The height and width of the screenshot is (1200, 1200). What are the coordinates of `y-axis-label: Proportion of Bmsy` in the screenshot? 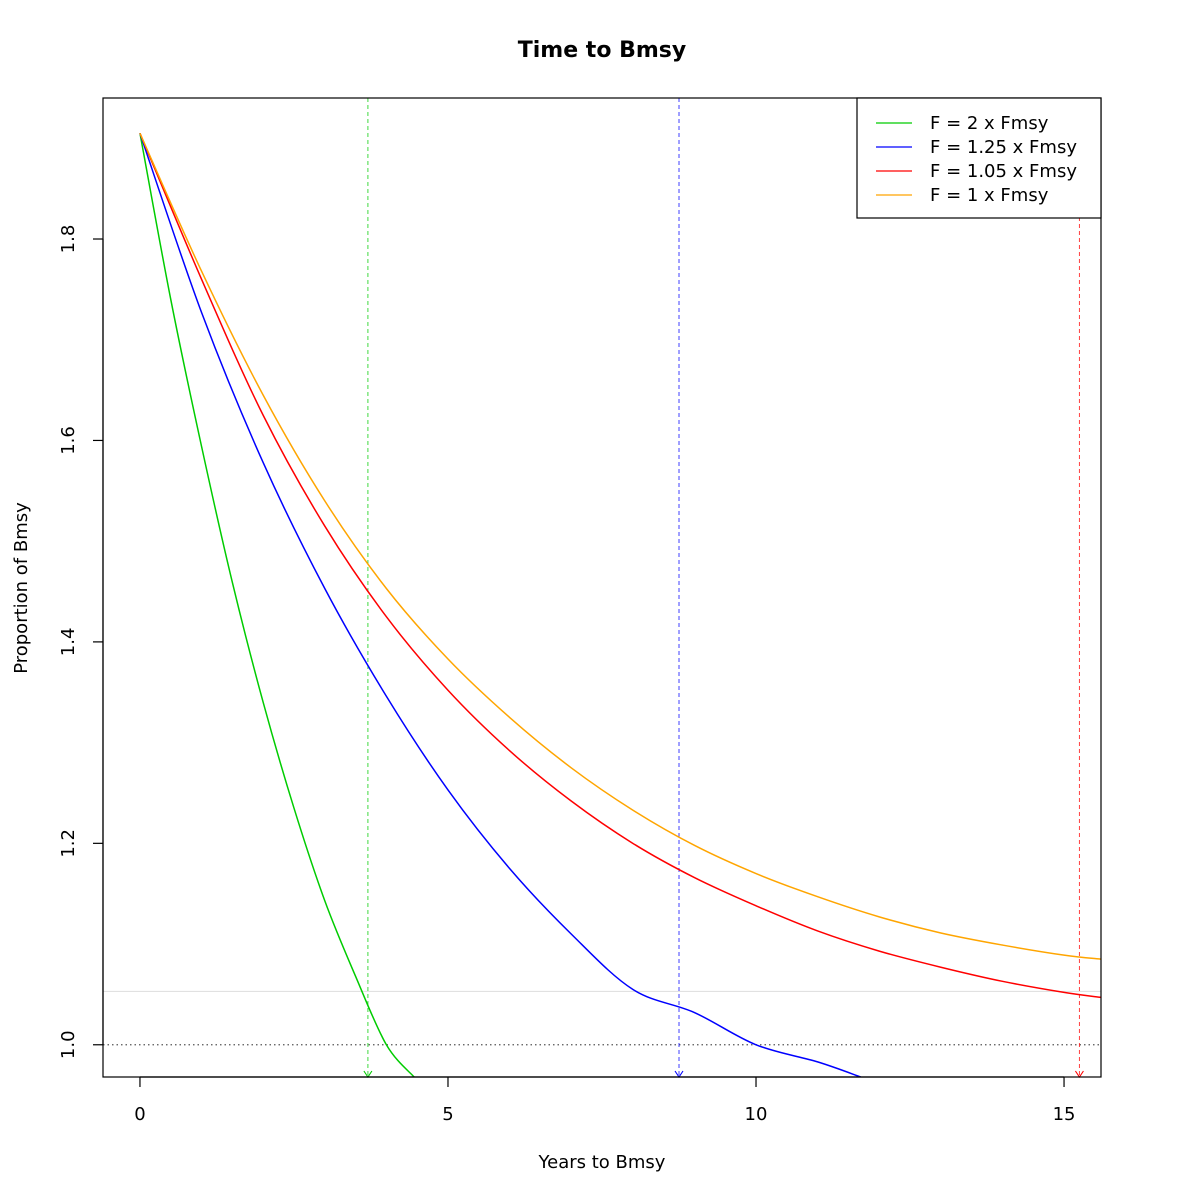 It's located at (21, 588).